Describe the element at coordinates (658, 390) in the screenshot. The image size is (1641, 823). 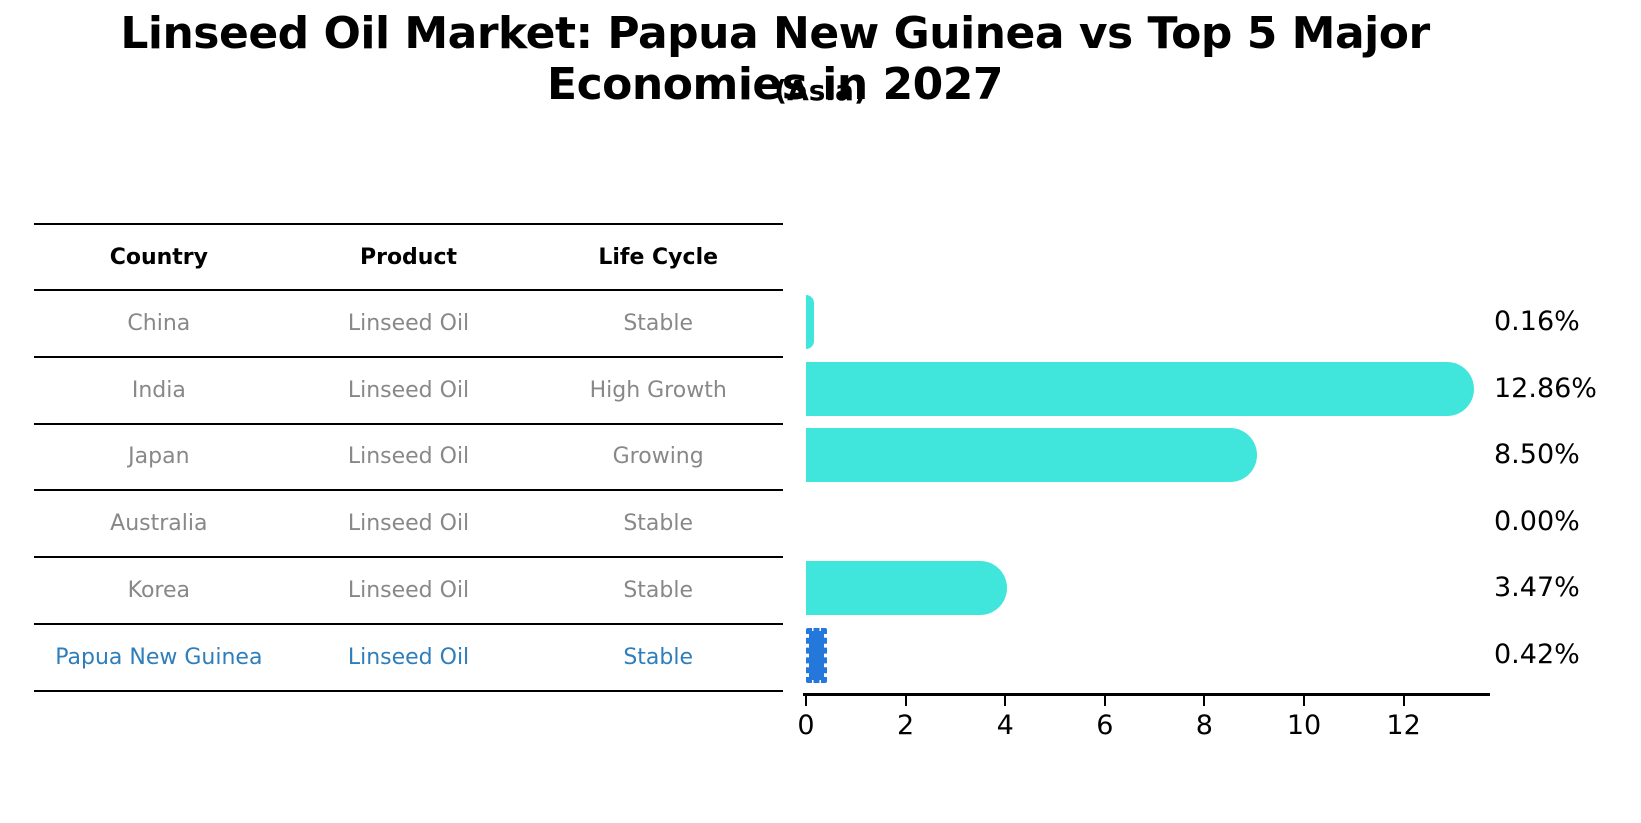
I see `cell-lifecycle: High Growth` at that location.